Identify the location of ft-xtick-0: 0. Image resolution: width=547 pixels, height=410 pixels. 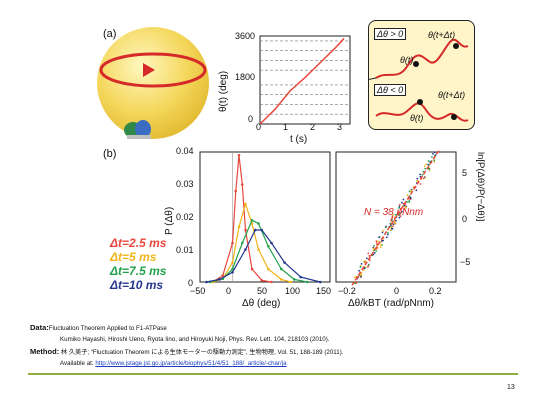
(397, 291).